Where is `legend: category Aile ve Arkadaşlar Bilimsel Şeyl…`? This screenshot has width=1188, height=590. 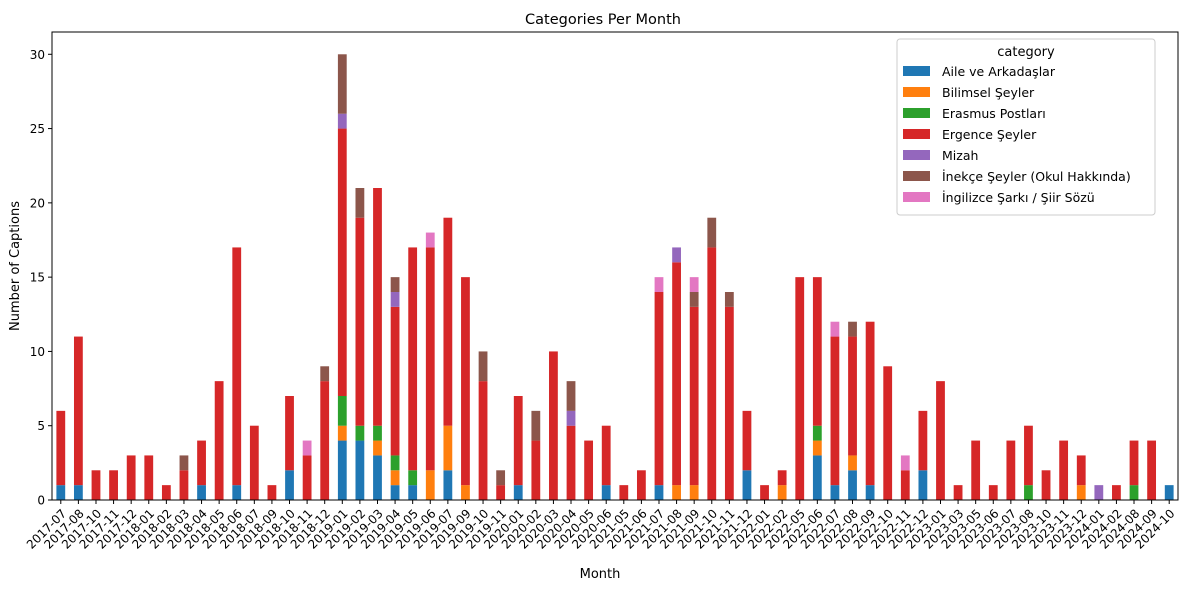 legend: category Aile ve Arkadaşlar Bilimsel Şeyl… is located at coordinates (1026, 127).